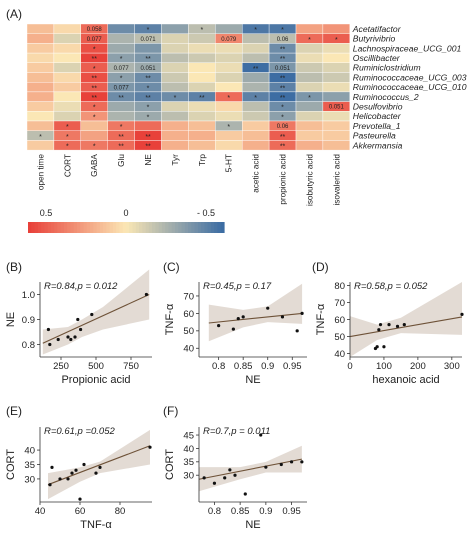 The image size is (475, 550). I want to click on y-axis-label: NE, so click(11, 319).